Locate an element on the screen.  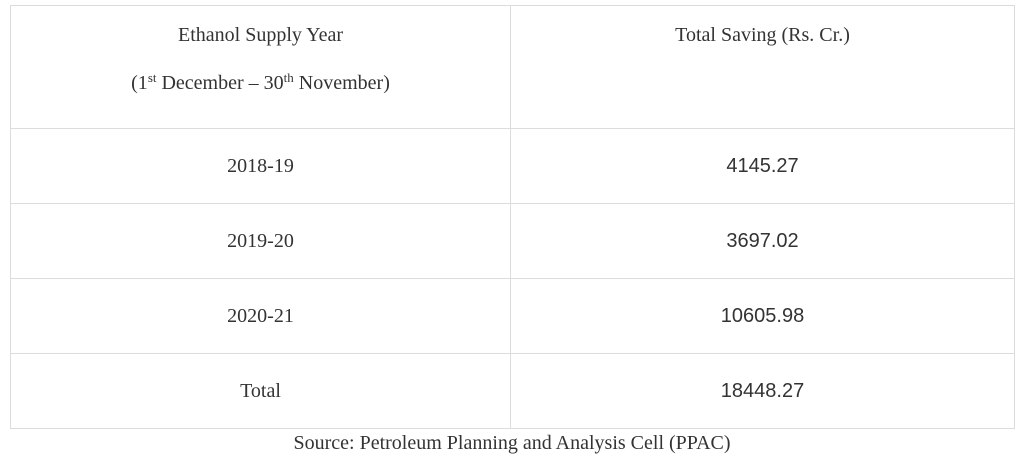
column-title: Ethanol Supply Year is located at coordinates (260, 35).